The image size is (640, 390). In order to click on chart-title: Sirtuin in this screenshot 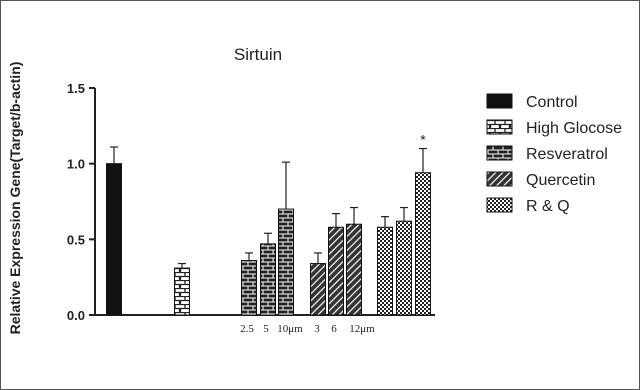, I will do `click(258, 54)`.